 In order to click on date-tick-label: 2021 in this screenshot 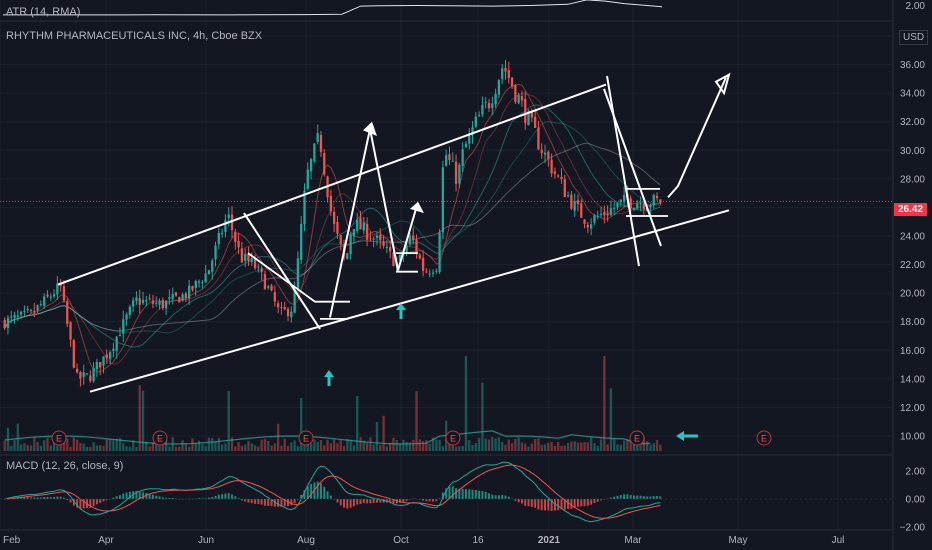, I will do `click(549, 540)`.